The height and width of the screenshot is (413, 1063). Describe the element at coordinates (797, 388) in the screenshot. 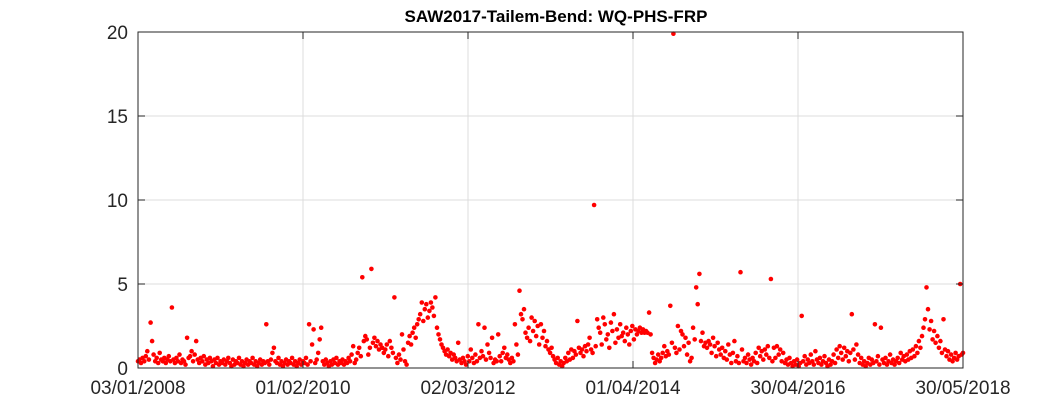

I see `x-tick-label: 30/04/2016` at that location.